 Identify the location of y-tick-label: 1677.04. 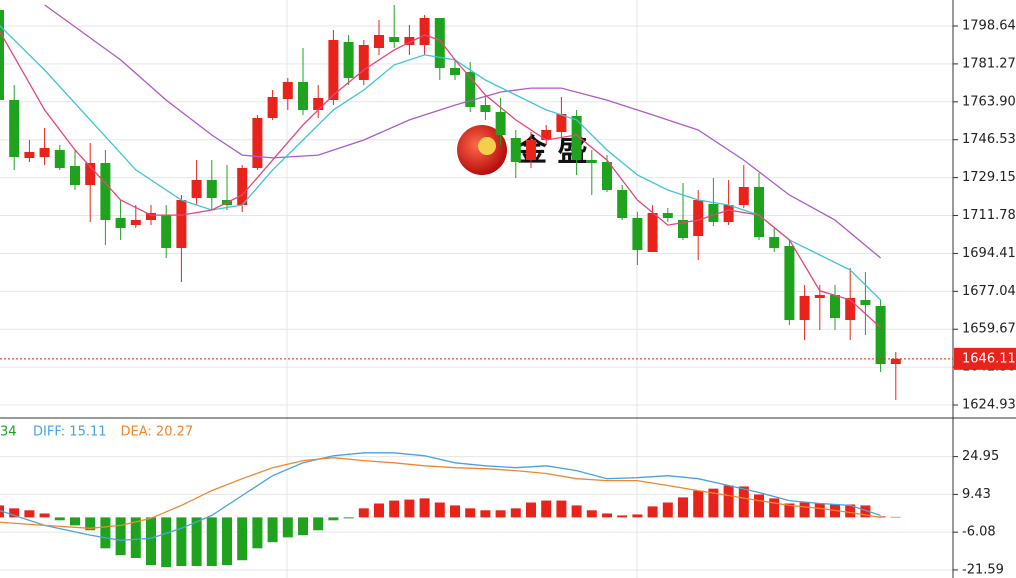
(989, 291).